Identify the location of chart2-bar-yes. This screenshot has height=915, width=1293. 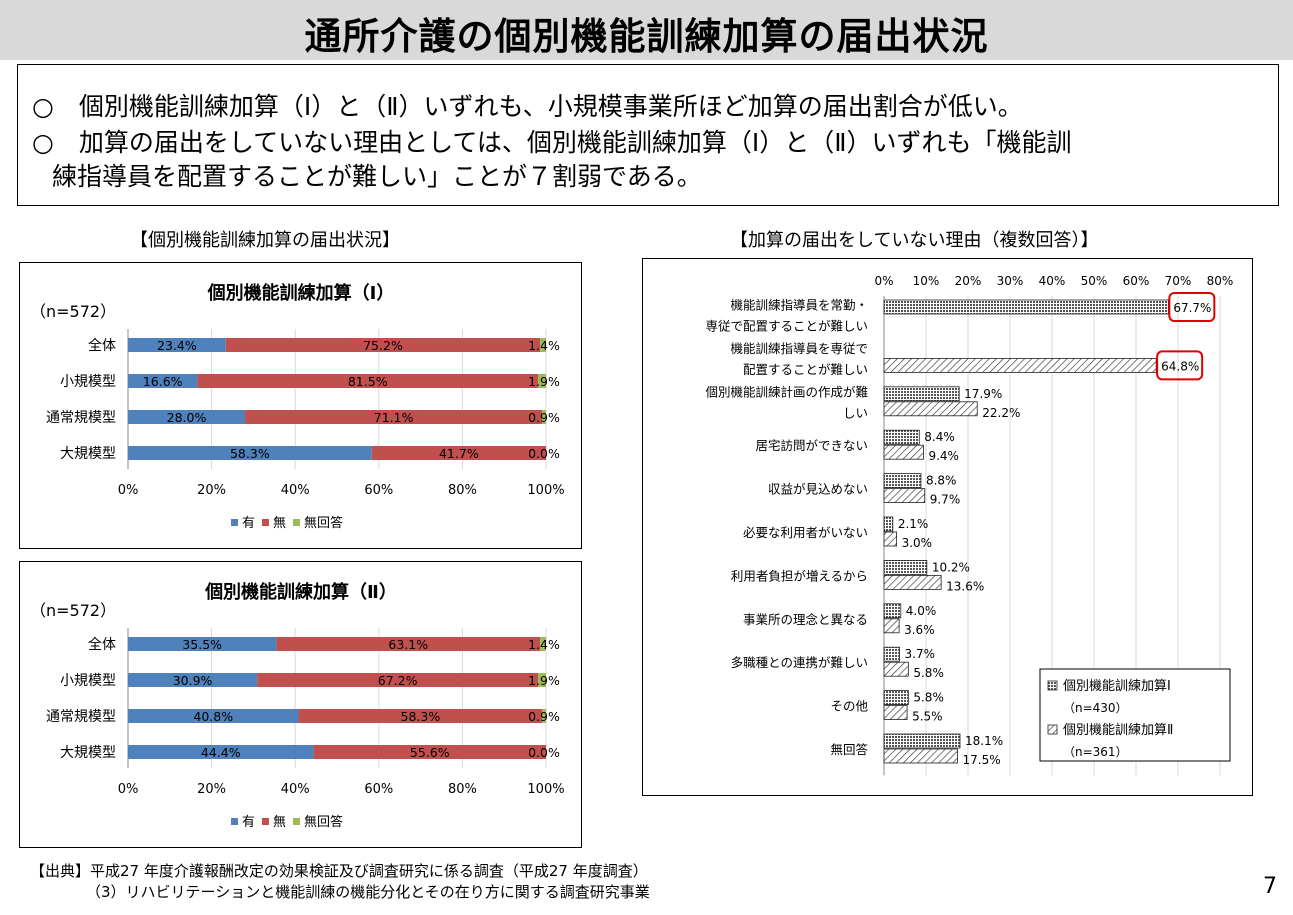
(202, 644).